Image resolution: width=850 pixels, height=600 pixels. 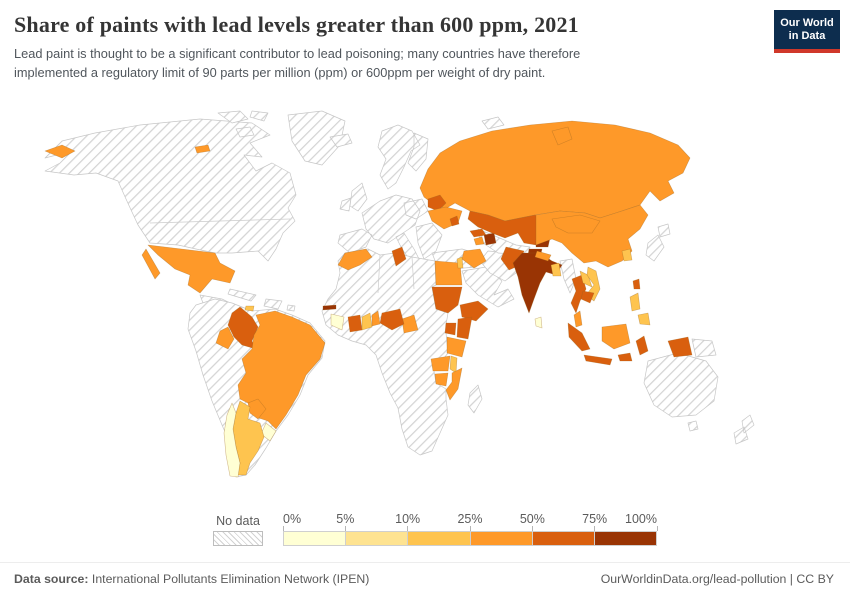 What do you see at coordinates (316, 138) in the screenshot?
I see `landmass-greenland` at bounding box center [316, 138].